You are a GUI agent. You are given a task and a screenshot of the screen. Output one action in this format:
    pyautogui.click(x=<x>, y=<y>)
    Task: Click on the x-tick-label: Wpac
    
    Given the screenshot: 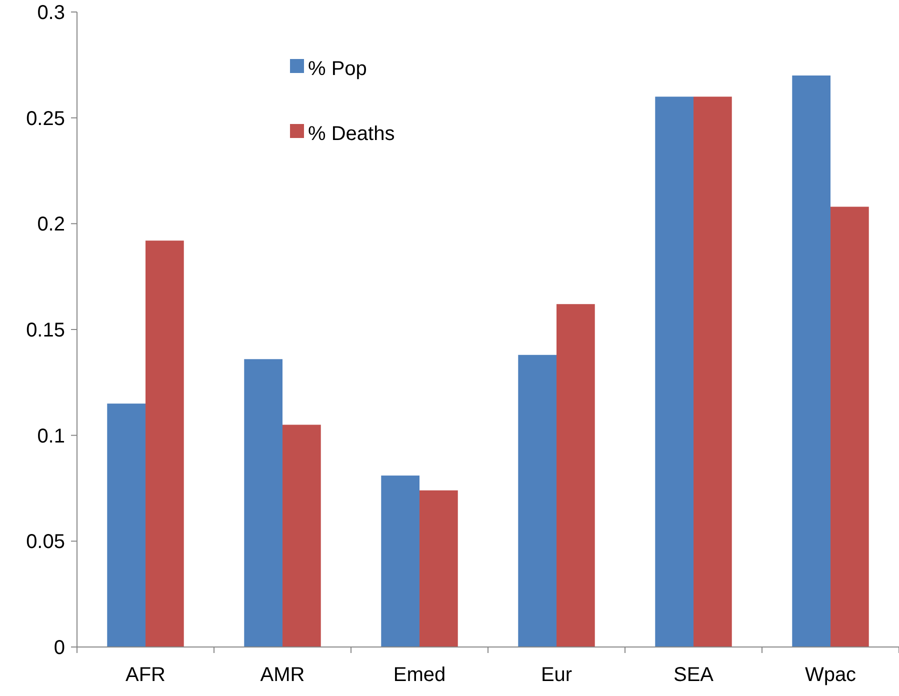 What is the action you would take?
    pyautogui.click(x=830, y=675)
    